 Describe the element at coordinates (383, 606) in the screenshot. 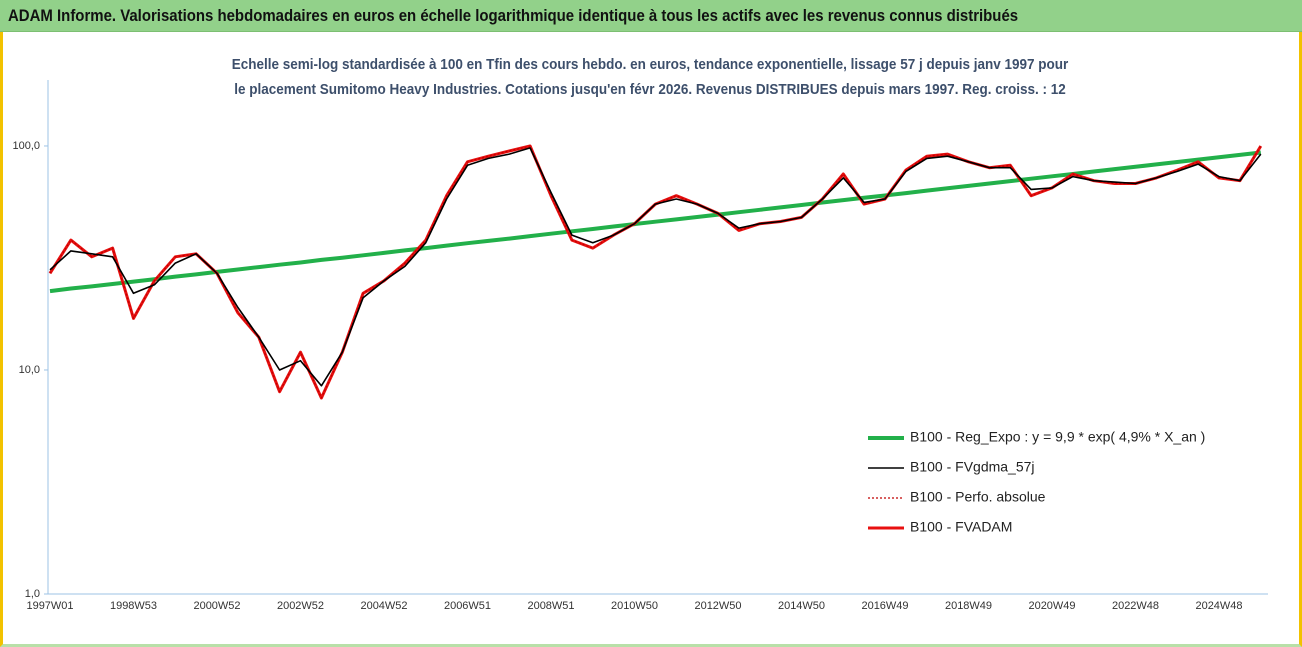

I see `x-tick-label: 2004W52` at that location.